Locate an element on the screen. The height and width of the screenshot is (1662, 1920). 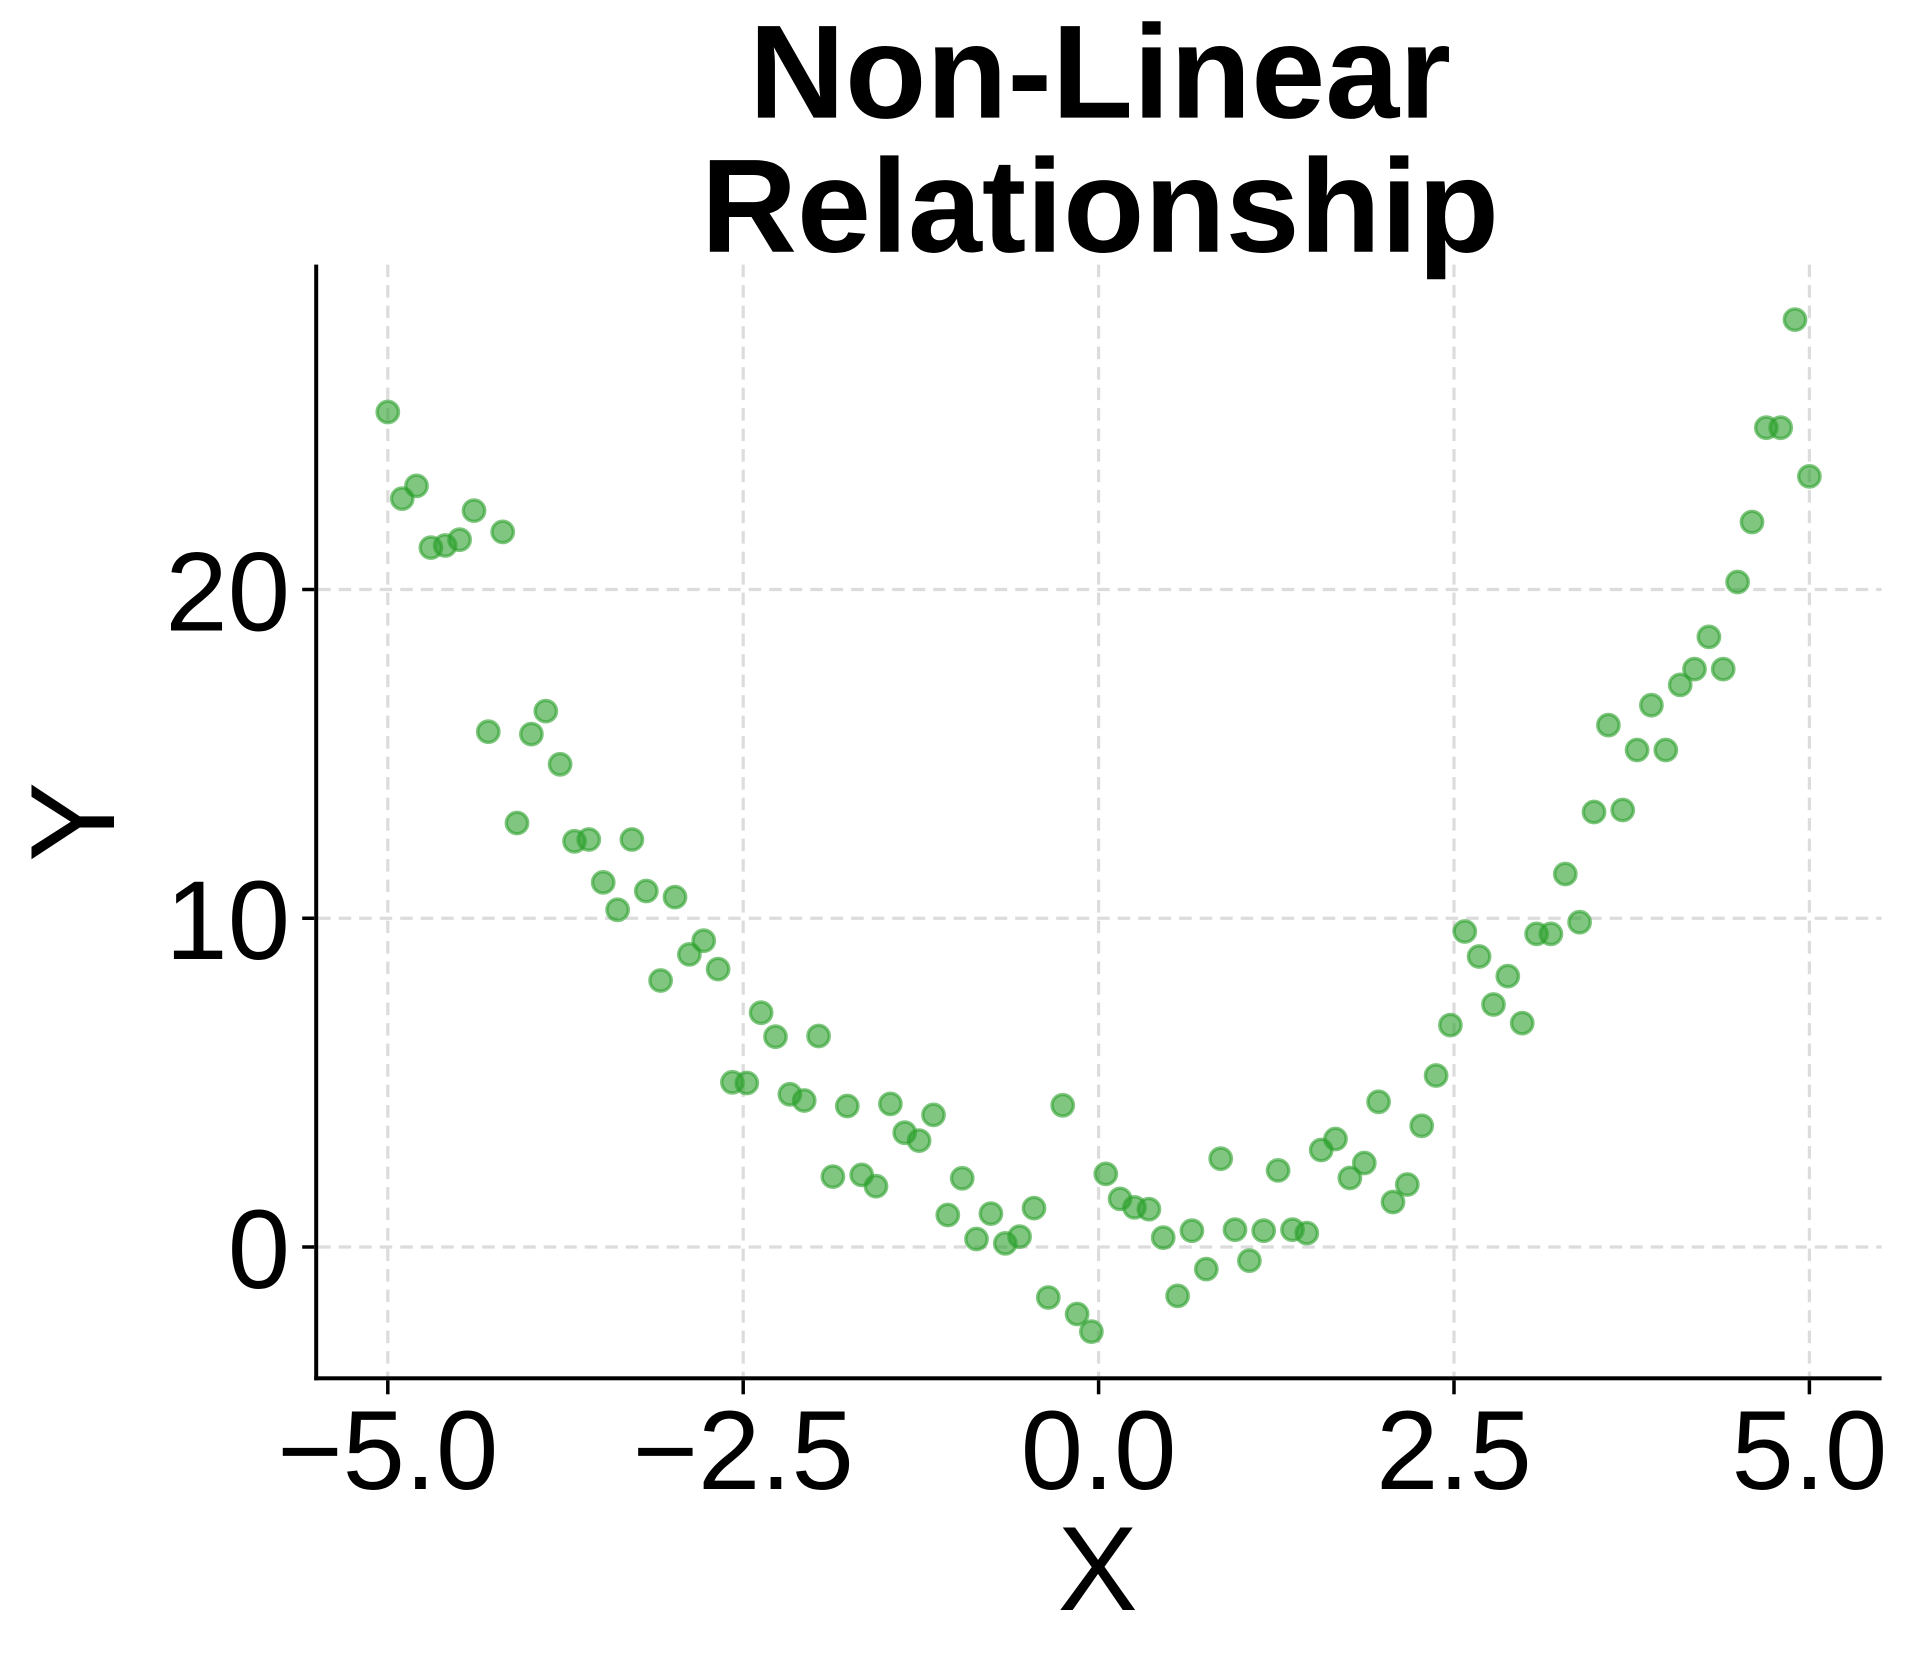
svg-text: Y is located at coordinates (73, 822).